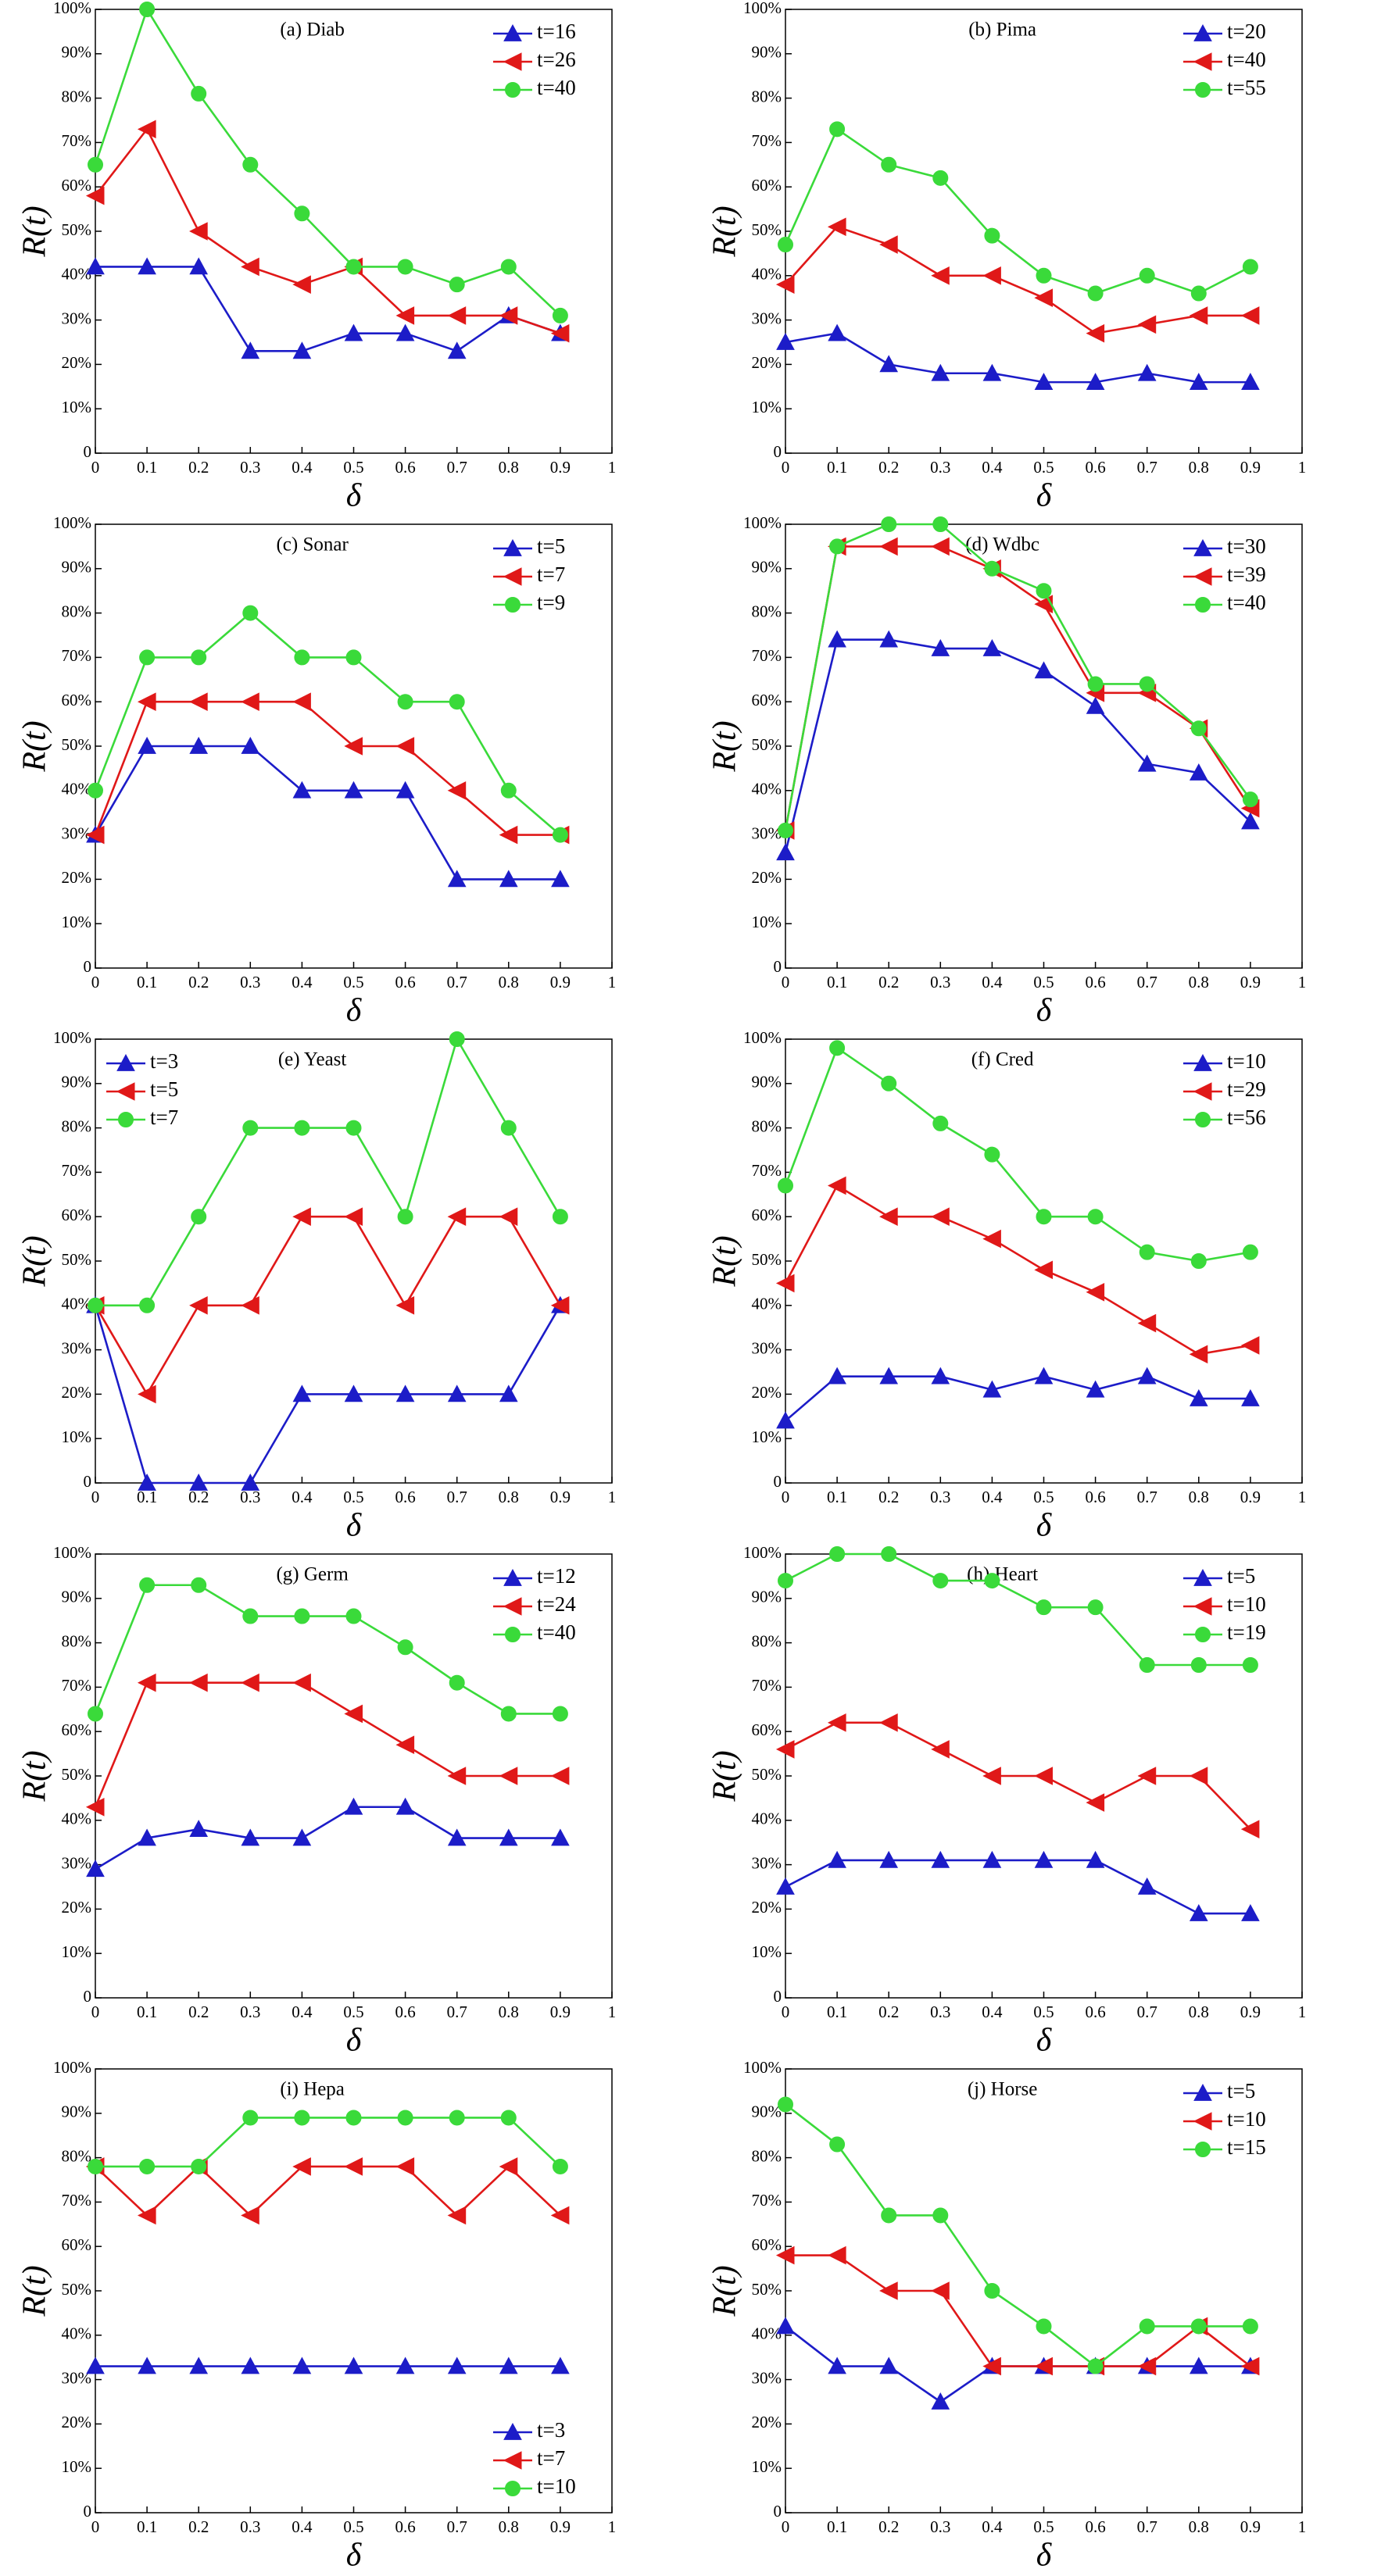 Image resolution: width=1381 pixels, height=2576 pixels. I want to click on chart-title: (i) Hepa, so click(312, 2090).